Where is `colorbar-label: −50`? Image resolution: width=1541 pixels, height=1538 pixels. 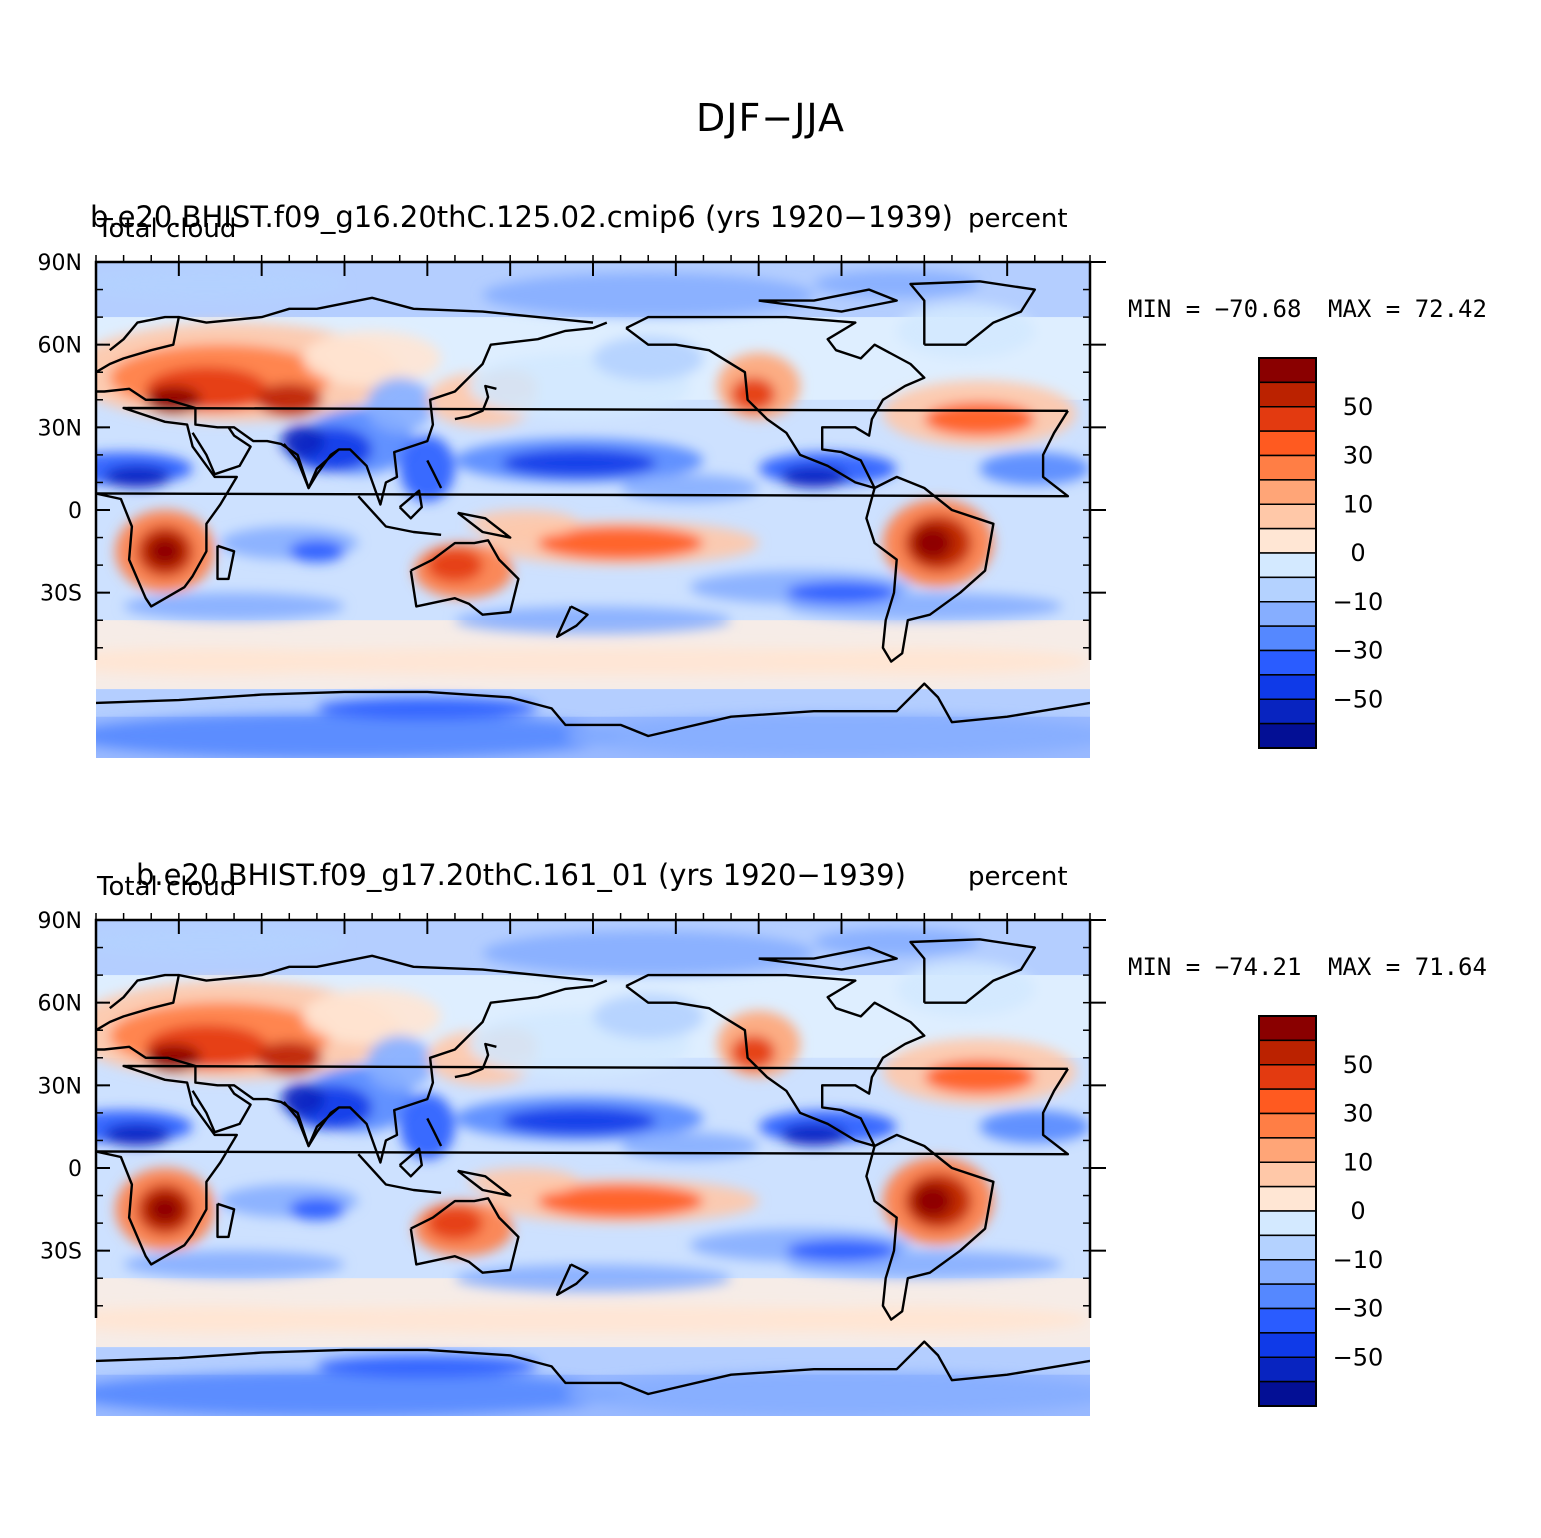 colorbar-label: −50 is located at coordinates (1358, 1357).